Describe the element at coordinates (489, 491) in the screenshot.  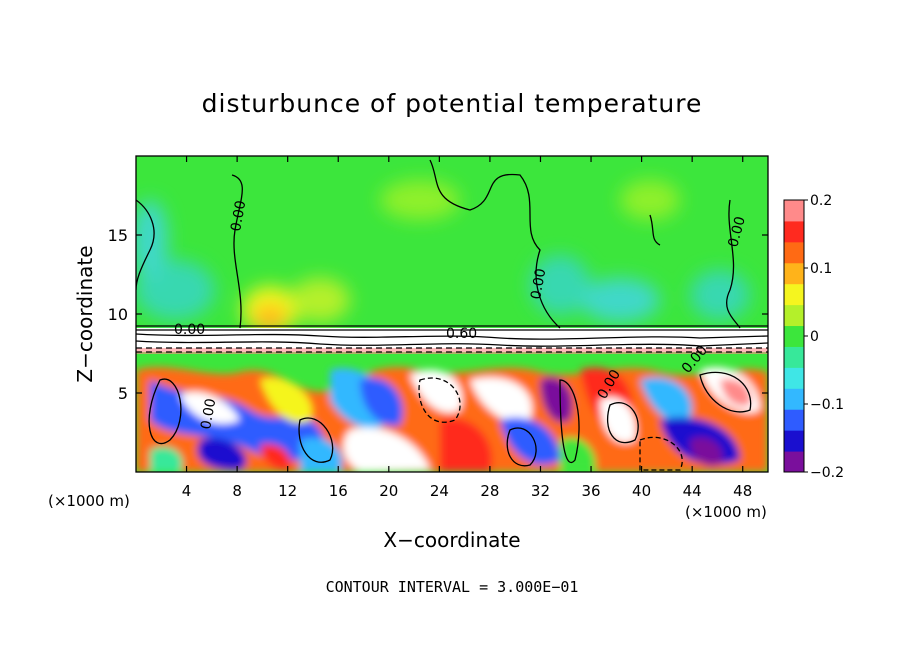
I see `x-tick-label: 28` at that location.